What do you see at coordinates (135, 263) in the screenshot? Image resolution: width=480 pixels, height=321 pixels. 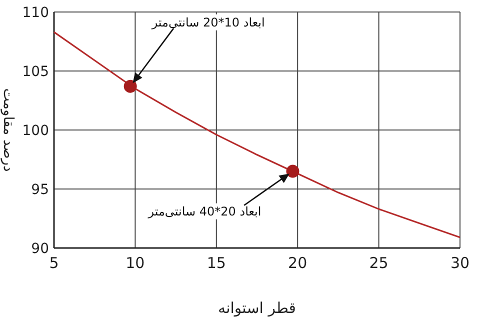 I see `x-tick-label: 10` at bounding box center [135, 263].